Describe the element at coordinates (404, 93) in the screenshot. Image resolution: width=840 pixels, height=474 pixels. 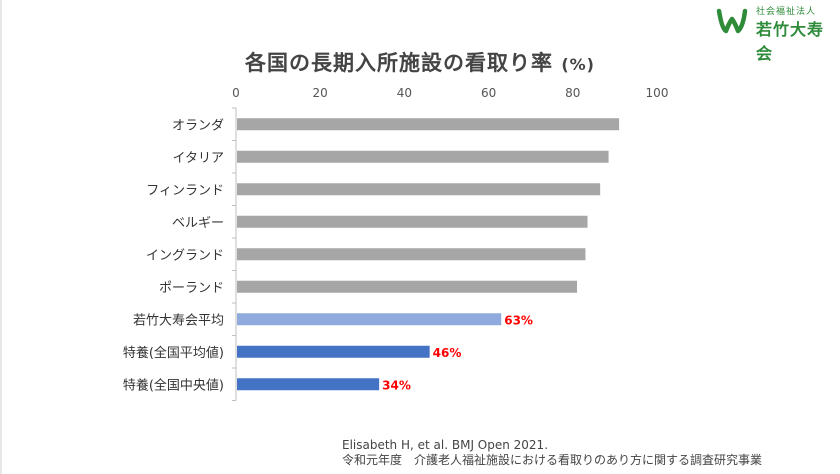
I see `x-tick-label: 40` at that location.